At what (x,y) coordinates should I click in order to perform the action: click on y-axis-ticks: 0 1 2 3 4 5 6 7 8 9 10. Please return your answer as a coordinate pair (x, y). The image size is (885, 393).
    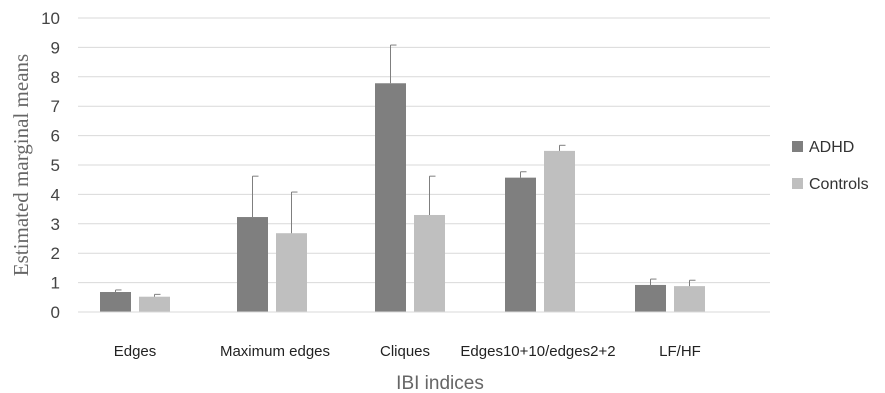
    Looking at the image, I should click on (50, 165).